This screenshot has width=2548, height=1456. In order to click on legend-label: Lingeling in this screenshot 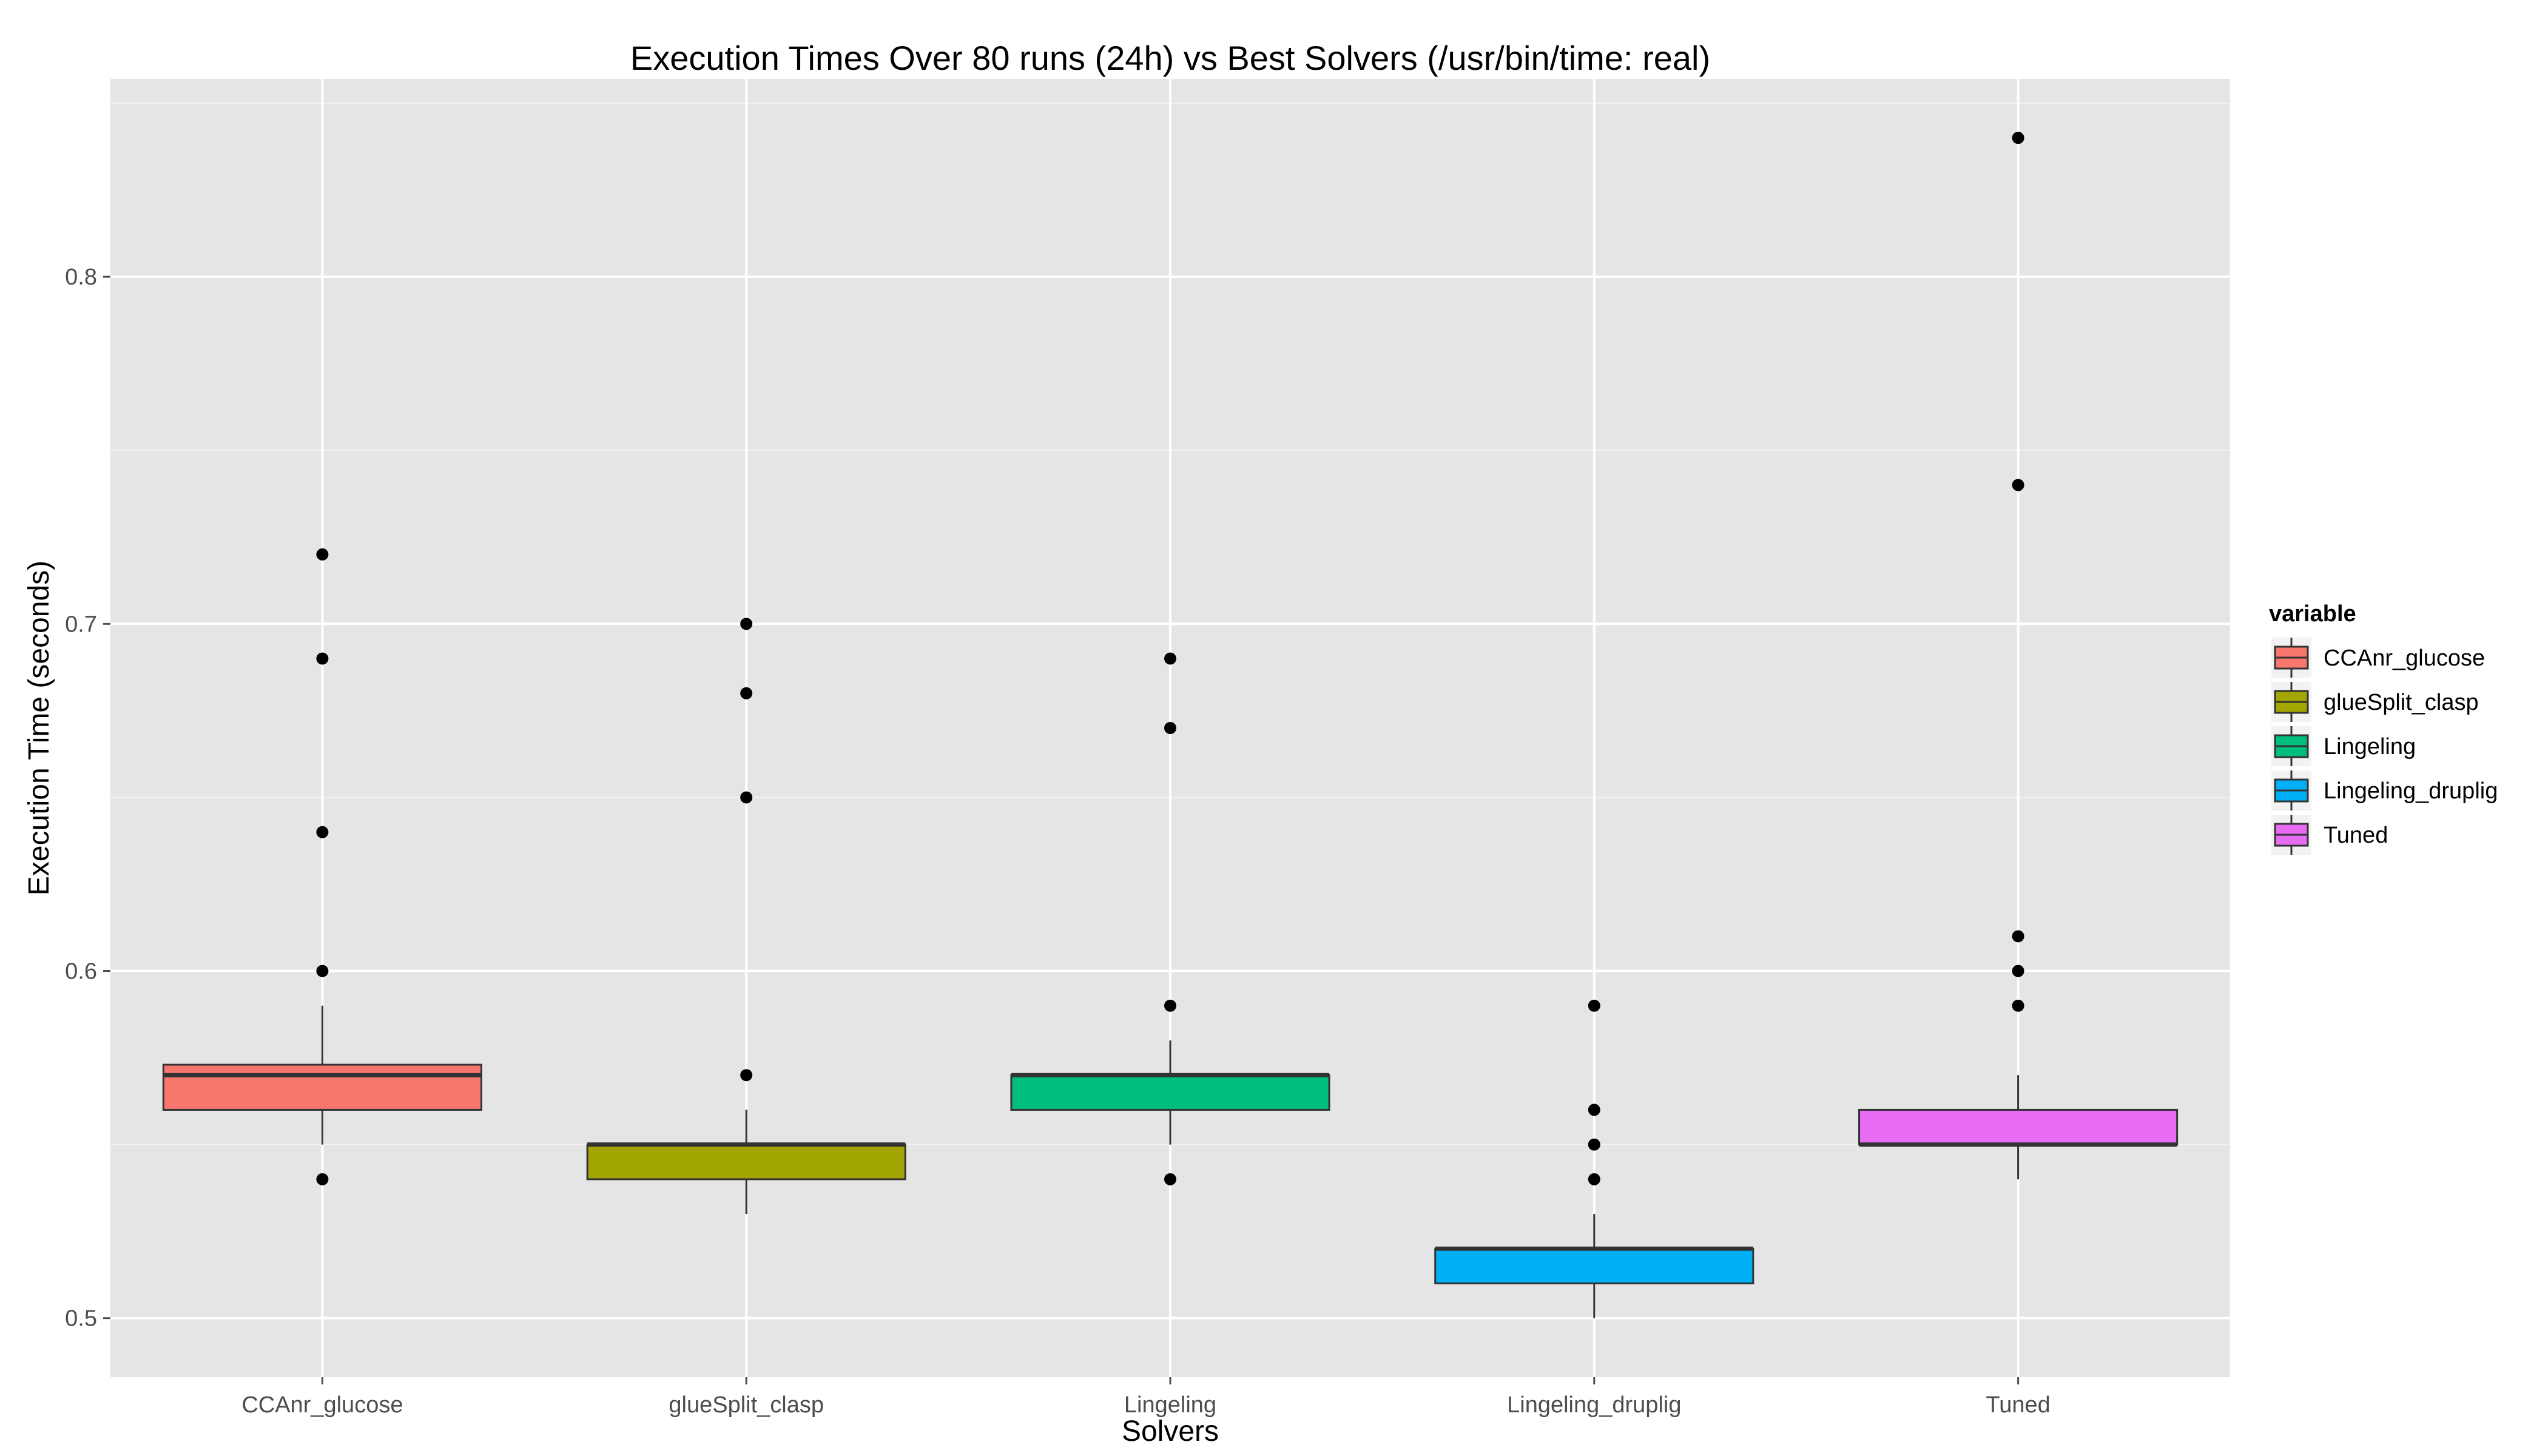, I will do `click(2370, 747)`.